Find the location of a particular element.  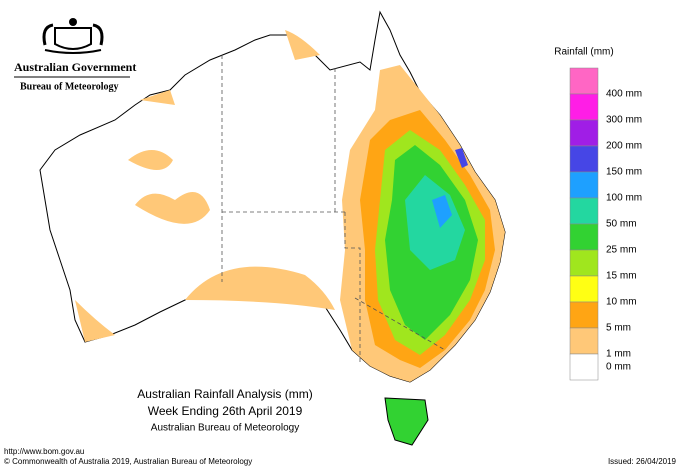

legend-label: 150 mm is located at coordinates (624, 172).